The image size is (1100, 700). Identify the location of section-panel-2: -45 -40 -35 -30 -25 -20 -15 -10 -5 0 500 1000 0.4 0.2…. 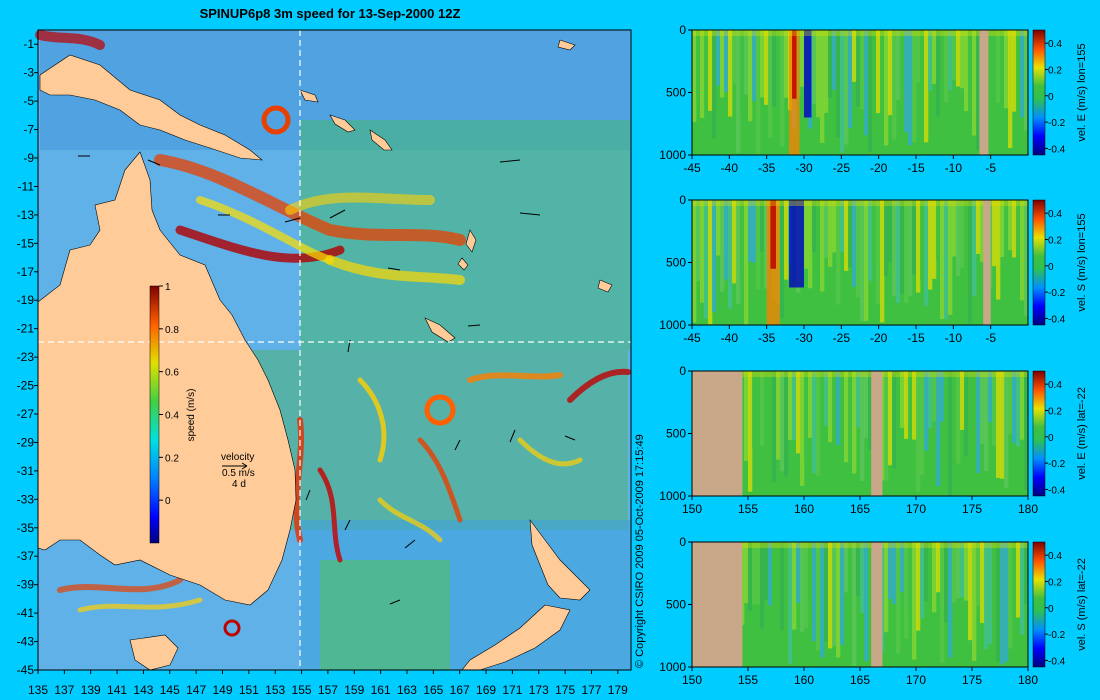
(873, 269).